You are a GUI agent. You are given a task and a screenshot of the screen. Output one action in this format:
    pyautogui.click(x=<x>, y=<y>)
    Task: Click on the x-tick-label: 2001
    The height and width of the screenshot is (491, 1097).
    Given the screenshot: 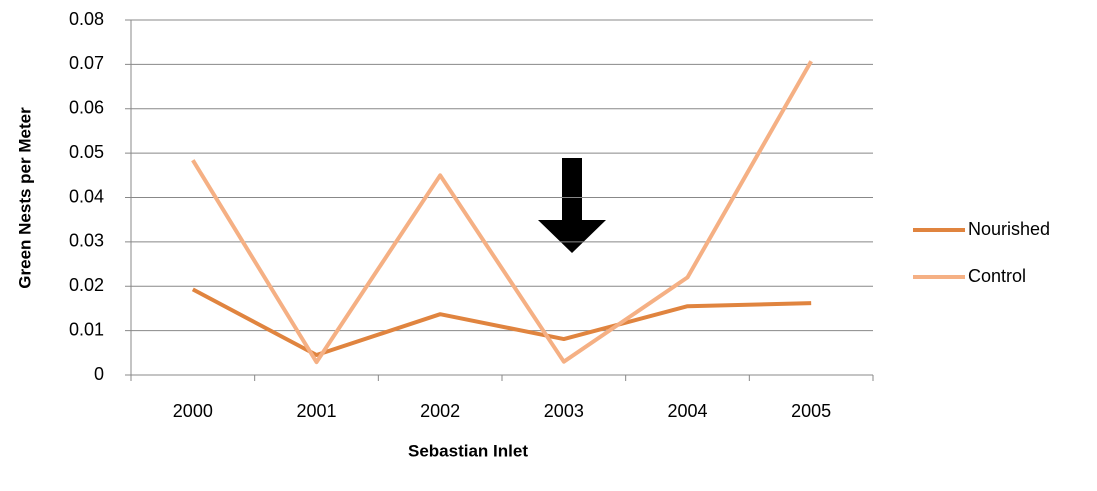 What is the action you would take?
    pyautogui.click(x=316, y=411)
    